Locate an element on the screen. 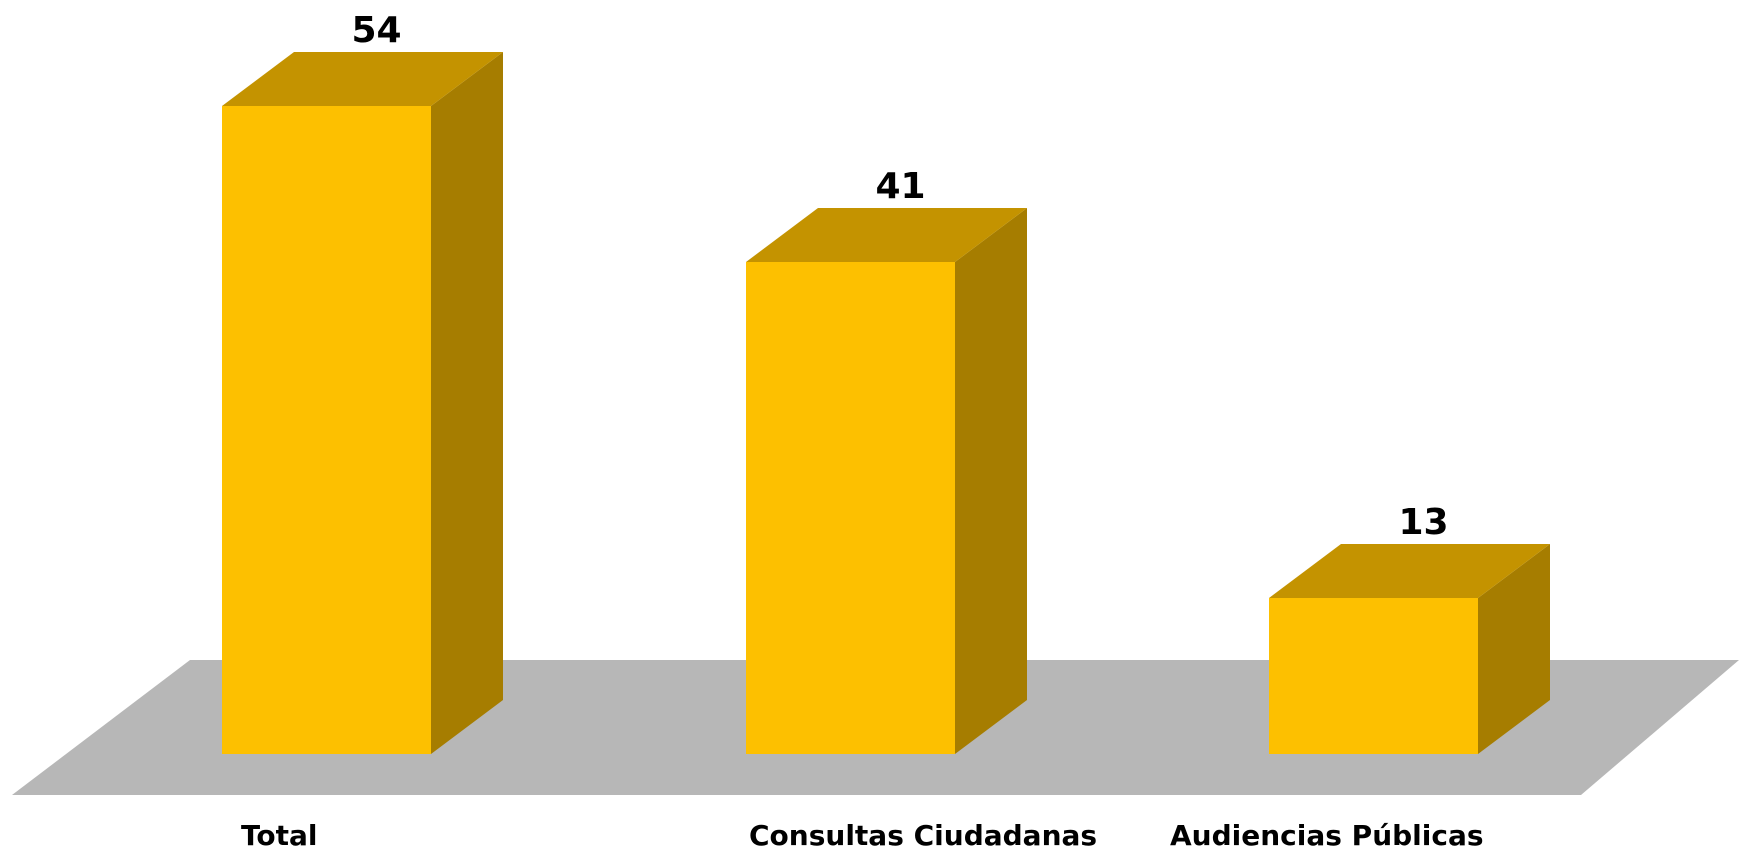 The width and height of the screenshot is (1739, 850). data-label: 41 is located at coordinates (900, 186).